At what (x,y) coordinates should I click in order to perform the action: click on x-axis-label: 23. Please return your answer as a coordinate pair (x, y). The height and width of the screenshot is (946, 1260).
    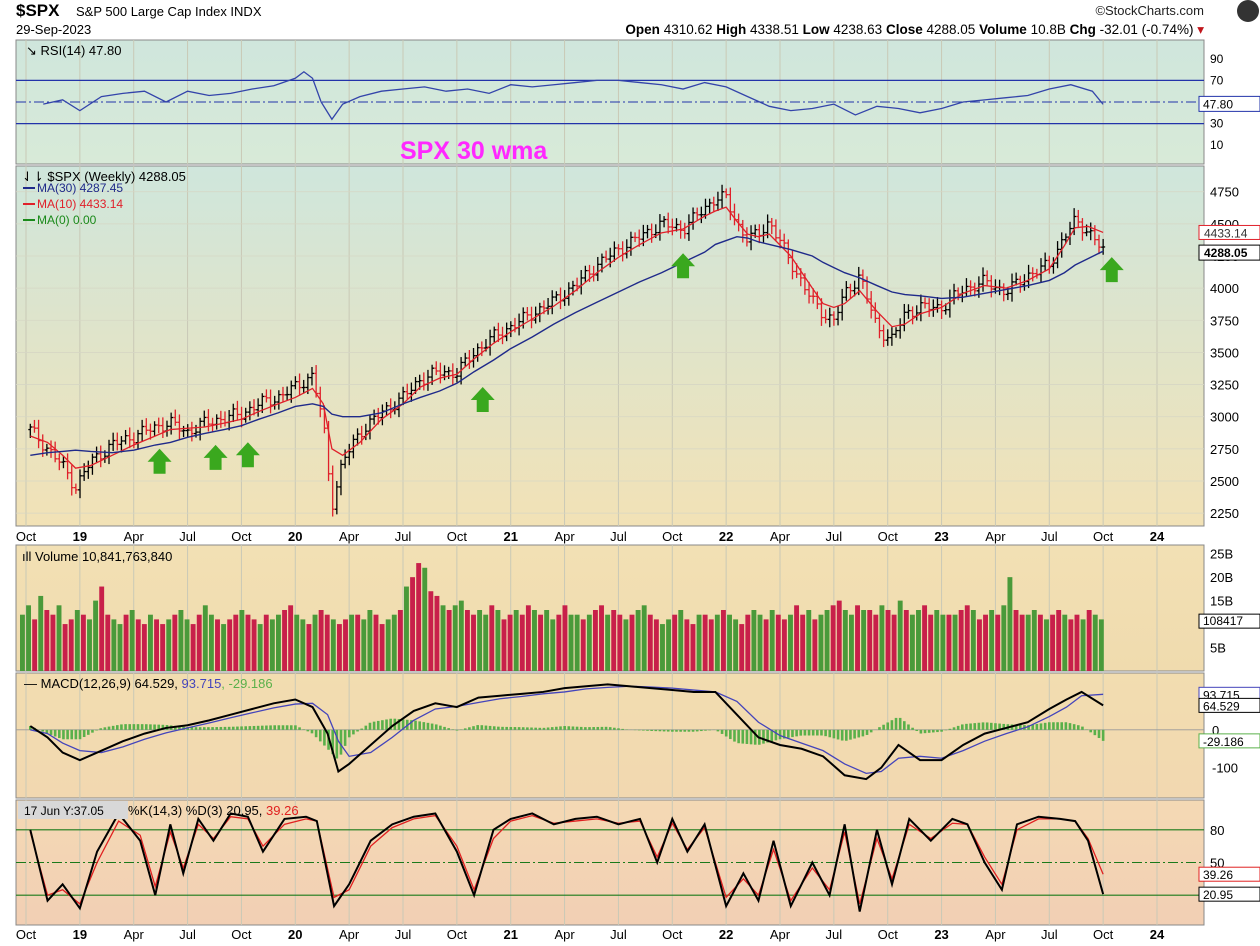
    Looking at the image, I should click on (941, 536).